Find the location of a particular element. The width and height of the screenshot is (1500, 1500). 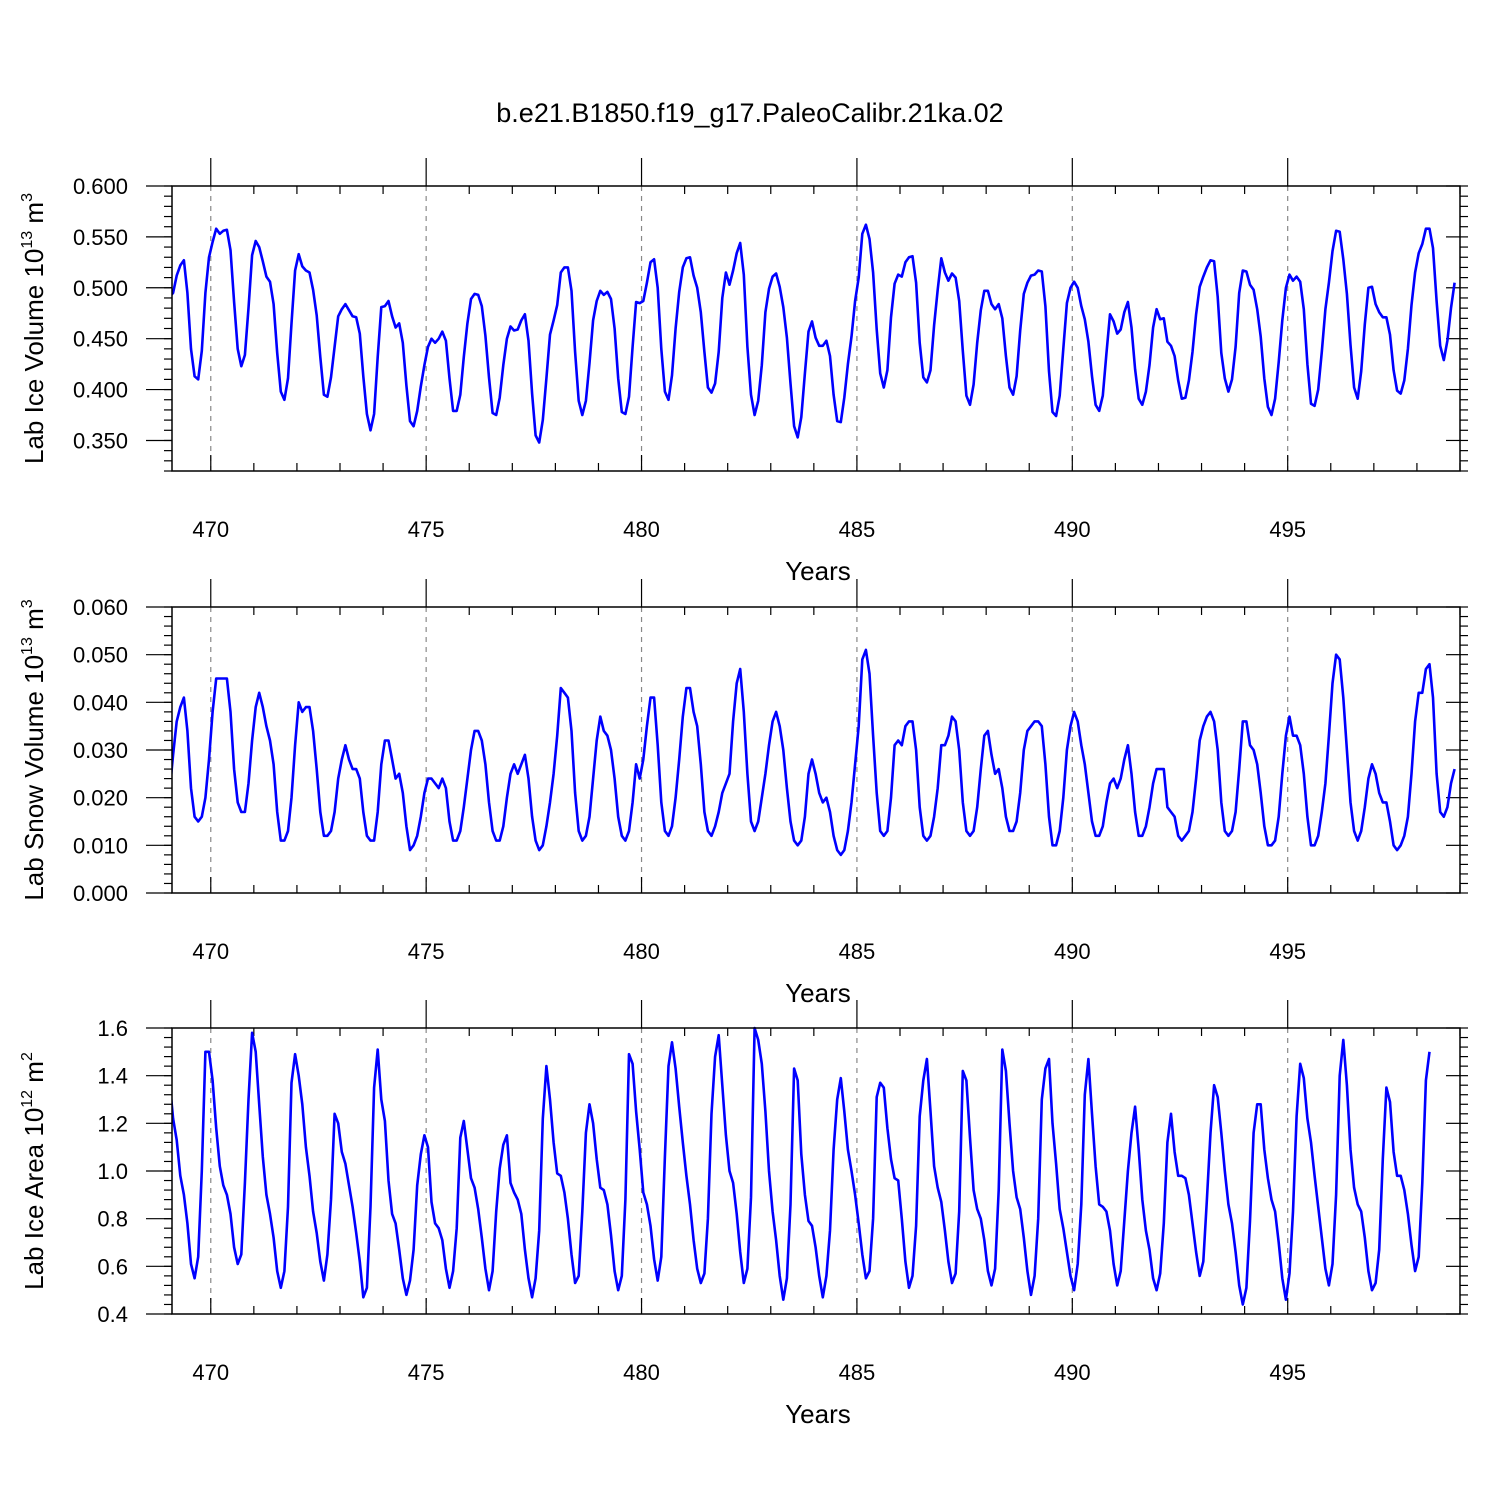

lab-snow-volume-series-line is located at coordinates (814, 752).